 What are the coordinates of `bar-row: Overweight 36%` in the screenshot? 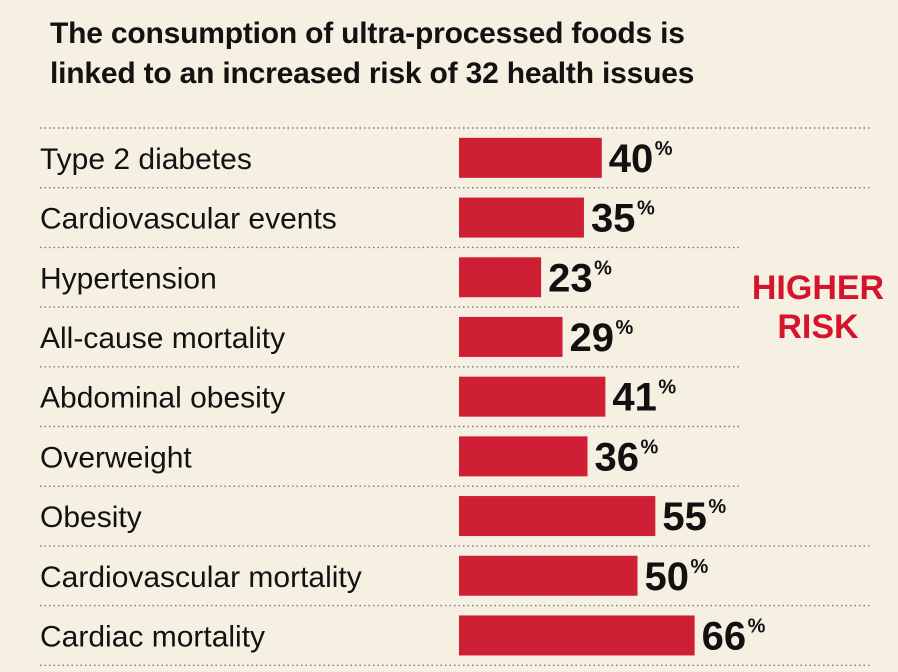 It's located at (349, 457).